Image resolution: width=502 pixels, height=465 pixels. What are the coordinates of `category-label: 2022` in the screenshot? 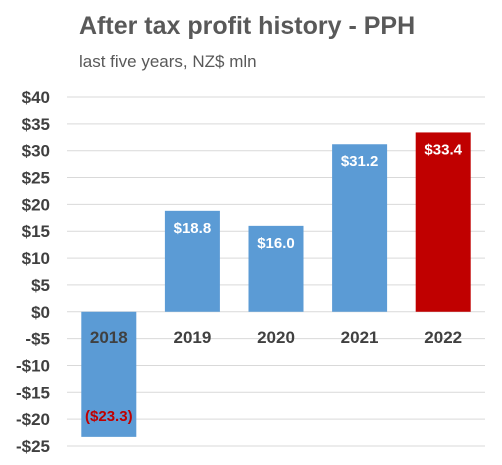 It's located at (443, 337).